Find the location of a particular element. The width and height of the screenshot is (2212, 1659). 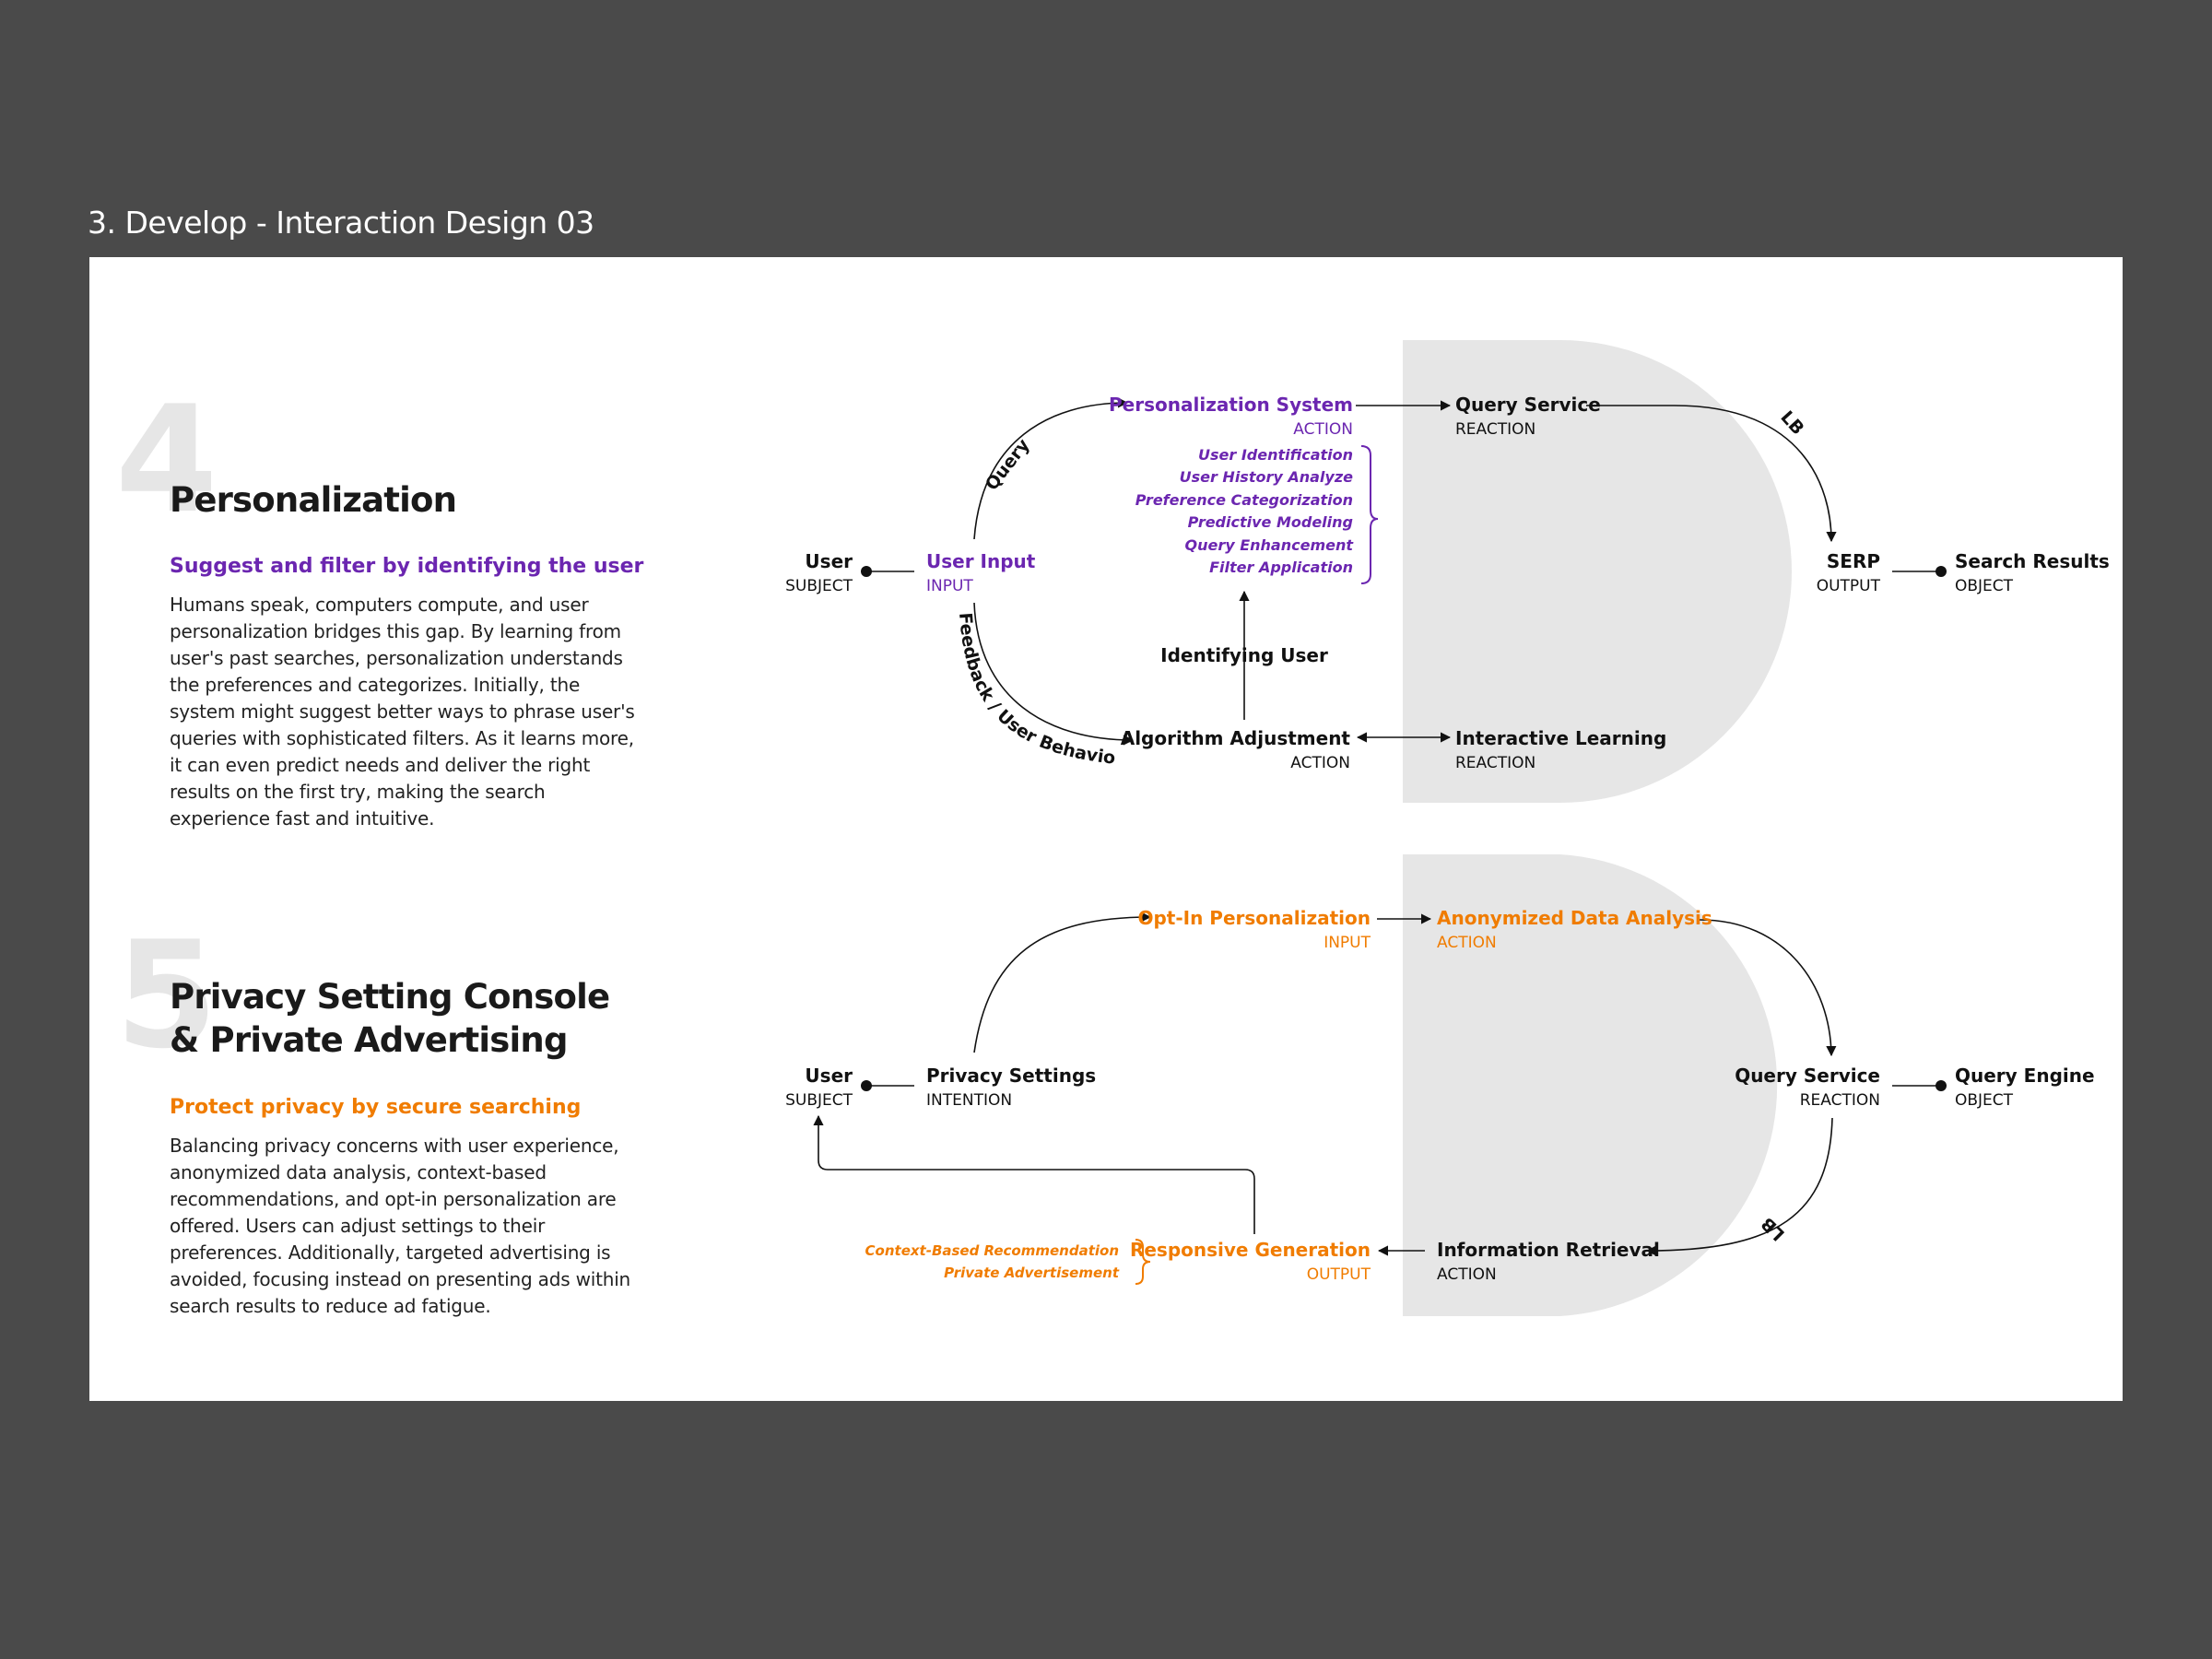

node-search-results: Search Results is located at coordinates (2032, 561).